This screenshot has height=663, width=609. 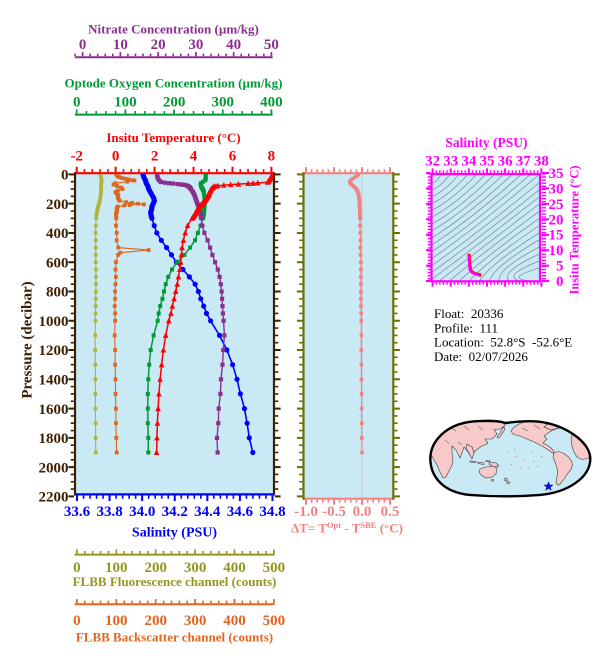 What do you see at coordinates (54, 468) in the screenshot?
I see `svg-text: 2000` at bounding box center [54, 468].